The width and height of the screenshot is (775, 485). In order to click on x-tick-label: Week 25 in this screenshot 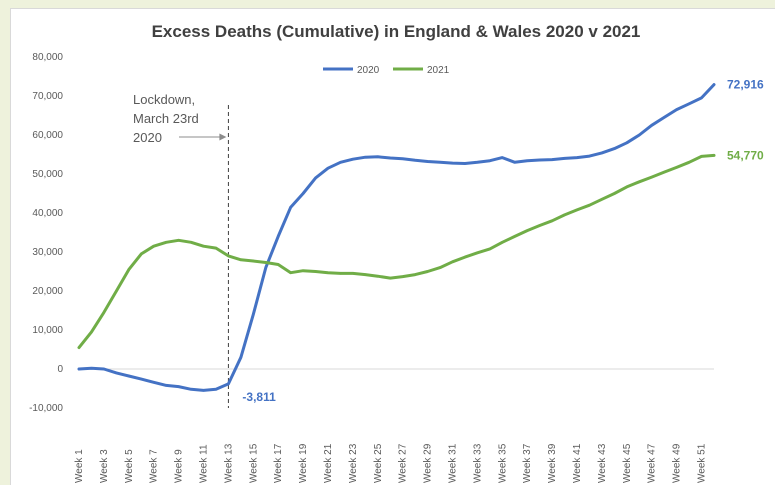, I will do `click(378, 463)`.